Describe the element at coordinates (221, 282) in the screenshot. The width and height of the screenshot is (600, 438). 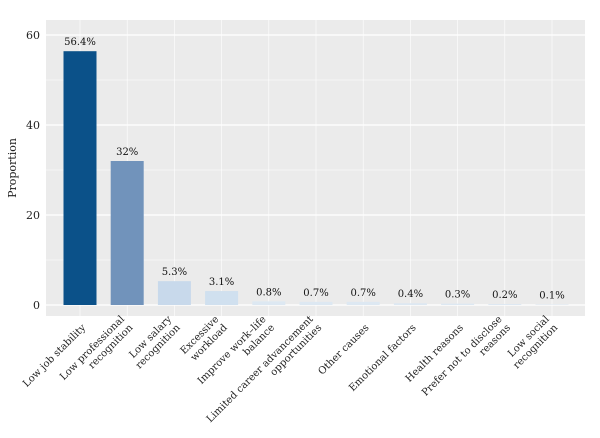
I see `bar-value-label: 3.1%` at that location.